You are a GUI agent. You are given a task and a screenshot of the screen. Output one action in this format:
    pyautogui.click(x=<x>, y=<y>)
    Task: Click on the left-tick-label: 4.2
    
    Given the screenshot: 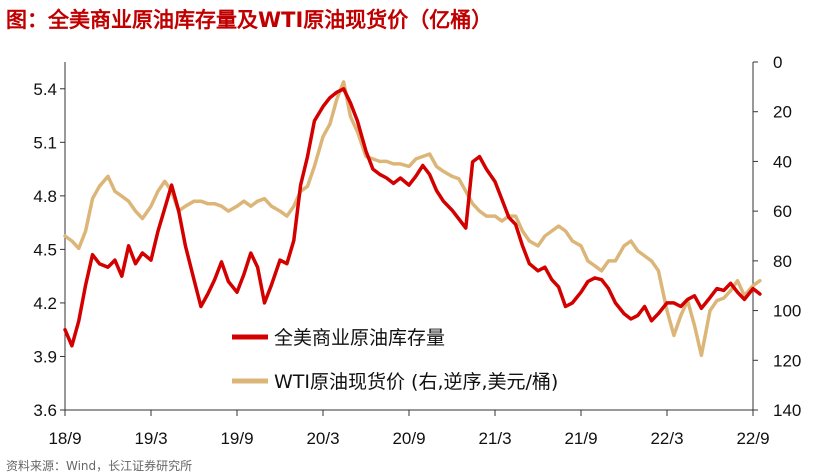 What is the action you would take?
    pyautogui.click(x=45, y=303)
    